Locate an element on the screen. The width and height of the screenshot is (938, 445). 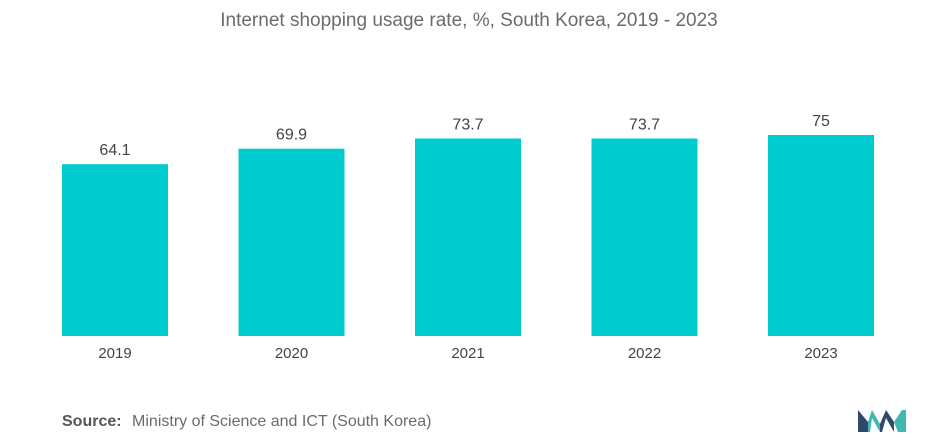
x-tick-label-2021: 2021 is located at coordinates (467, 353).